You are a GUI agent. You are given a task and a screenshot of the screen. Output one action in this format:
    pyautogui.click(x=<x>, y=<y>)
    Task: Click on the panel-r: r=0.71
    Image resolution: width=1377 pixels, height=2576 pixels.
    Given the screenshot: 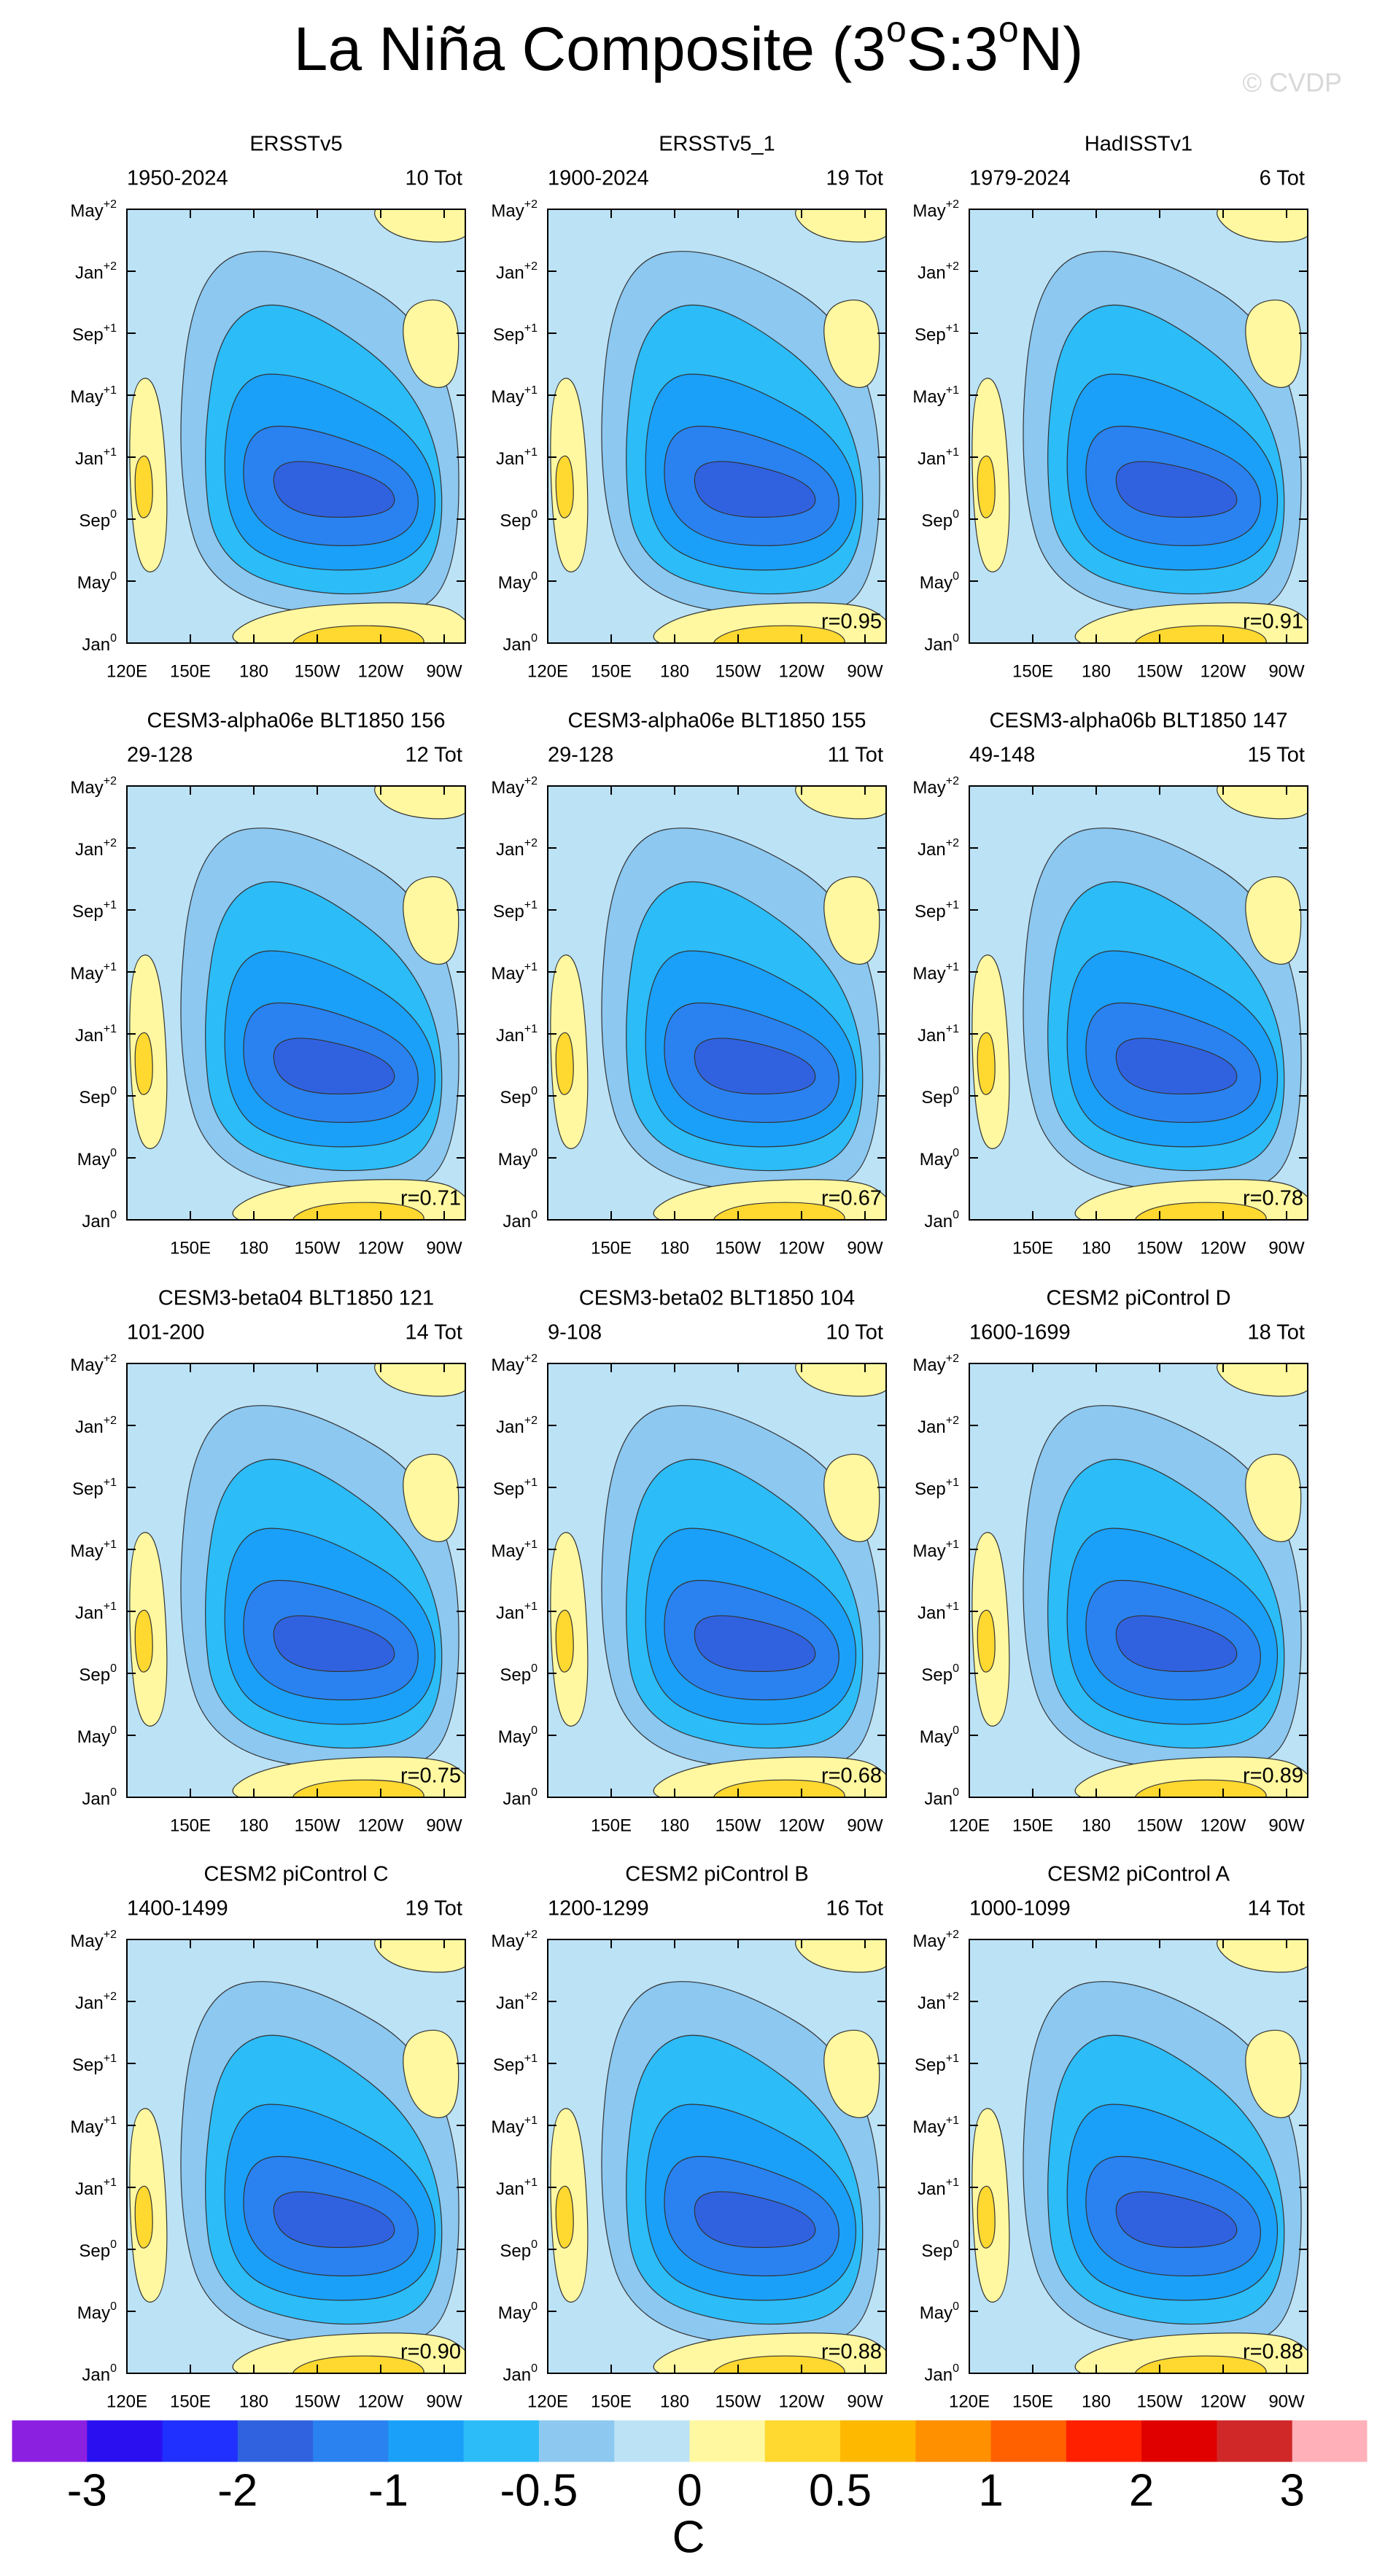 What is the action you would take?
    pyautogui.click(x=430, y=1198)
    